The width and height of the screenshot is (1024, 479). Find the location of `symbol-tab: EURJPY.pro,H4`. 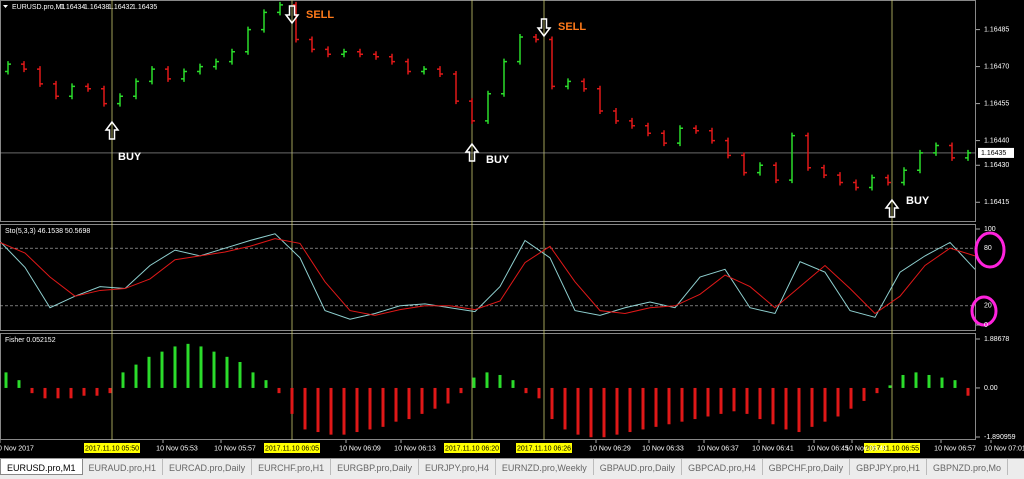

symbol-tab: EURJPY.pro,H4 is located at coordinates (457, 467).